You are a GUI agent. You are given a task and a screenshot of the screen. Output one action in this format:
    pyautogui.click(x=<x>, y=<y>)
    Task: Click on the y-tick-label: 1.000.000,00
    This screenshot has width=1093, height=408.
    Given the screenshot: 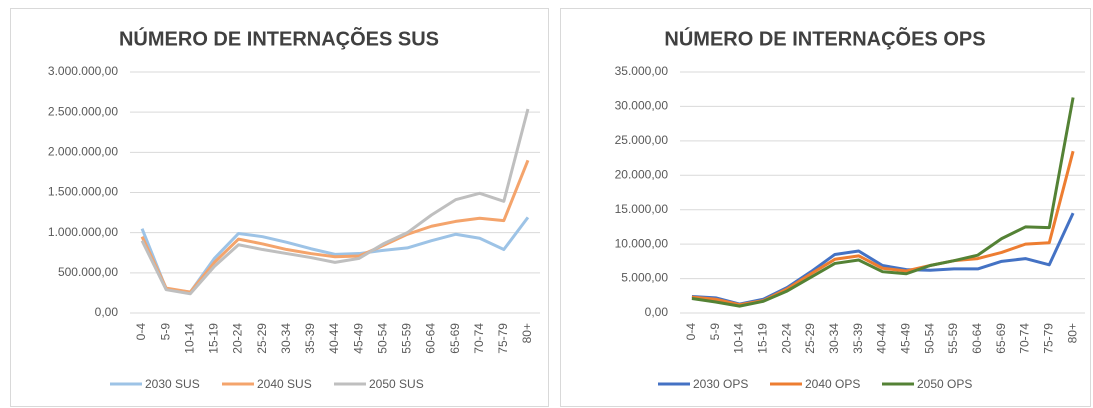 What is the action you would take?
    pyautogui.click(x=83, y=232)
    